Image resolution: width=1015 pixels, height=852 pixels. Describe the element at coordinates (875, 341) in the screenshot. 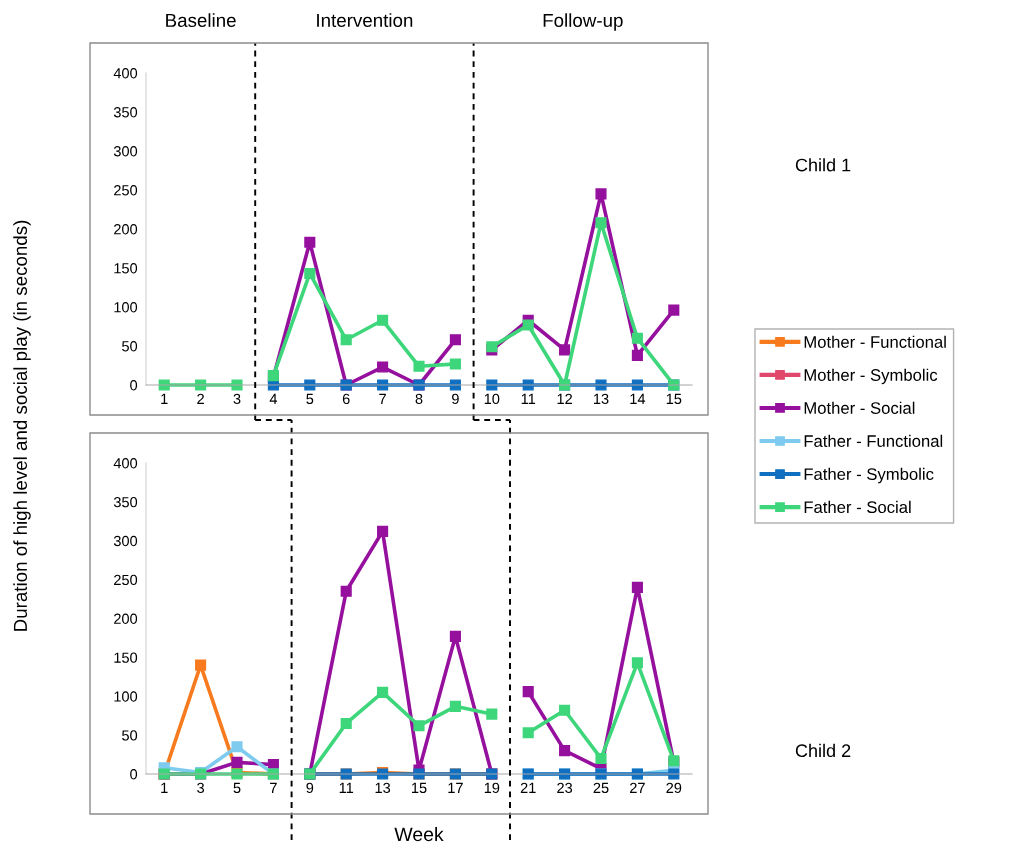

I see `legend-label: Mother - Functional` at that location.